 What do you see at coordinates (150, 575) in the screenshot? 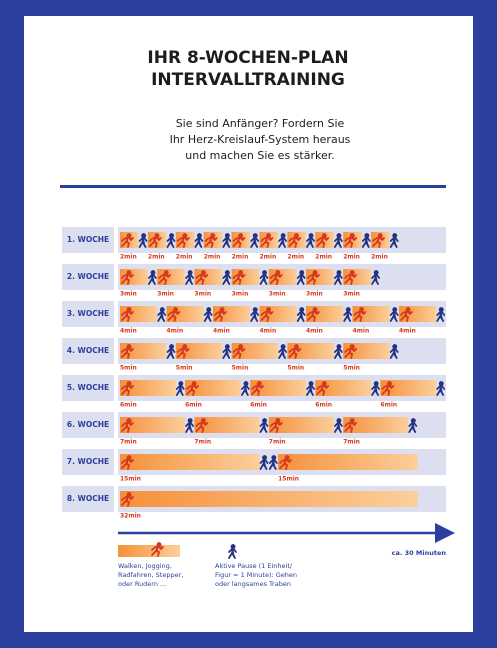
I see `legend-text: Radfahren, Stepper,` at bounding box center [150, 575].